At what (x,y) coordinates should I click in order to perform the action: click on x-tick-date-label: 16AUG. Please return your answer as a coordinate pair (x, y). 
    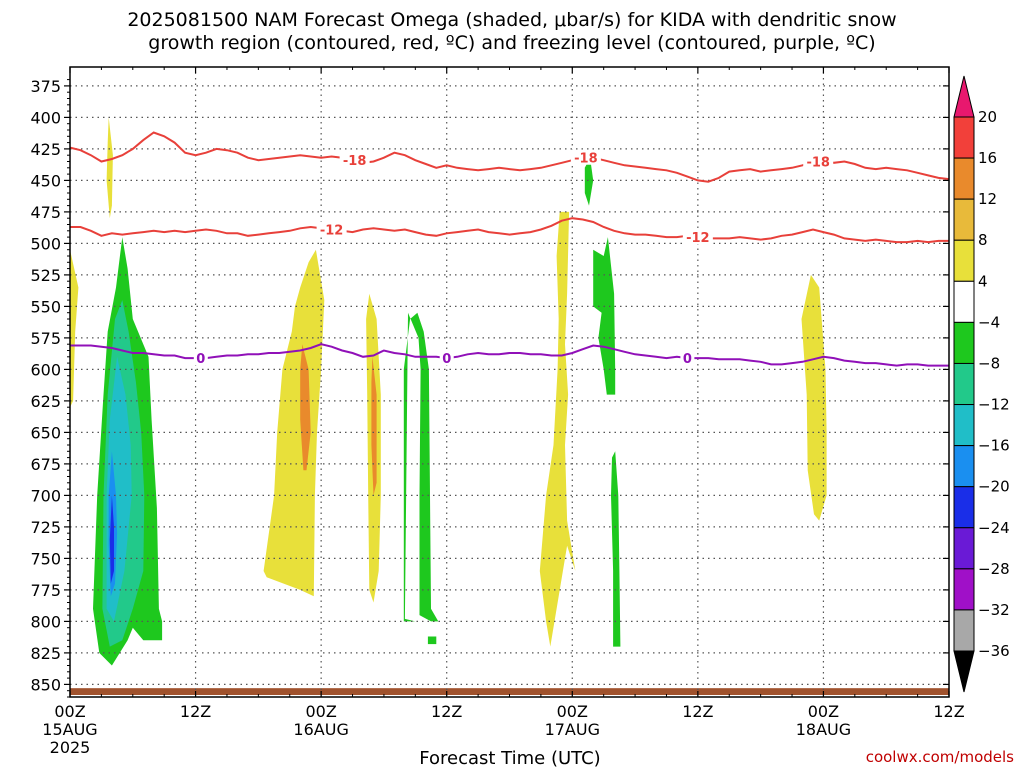
    Looking at the image, I should click on (320, 729).